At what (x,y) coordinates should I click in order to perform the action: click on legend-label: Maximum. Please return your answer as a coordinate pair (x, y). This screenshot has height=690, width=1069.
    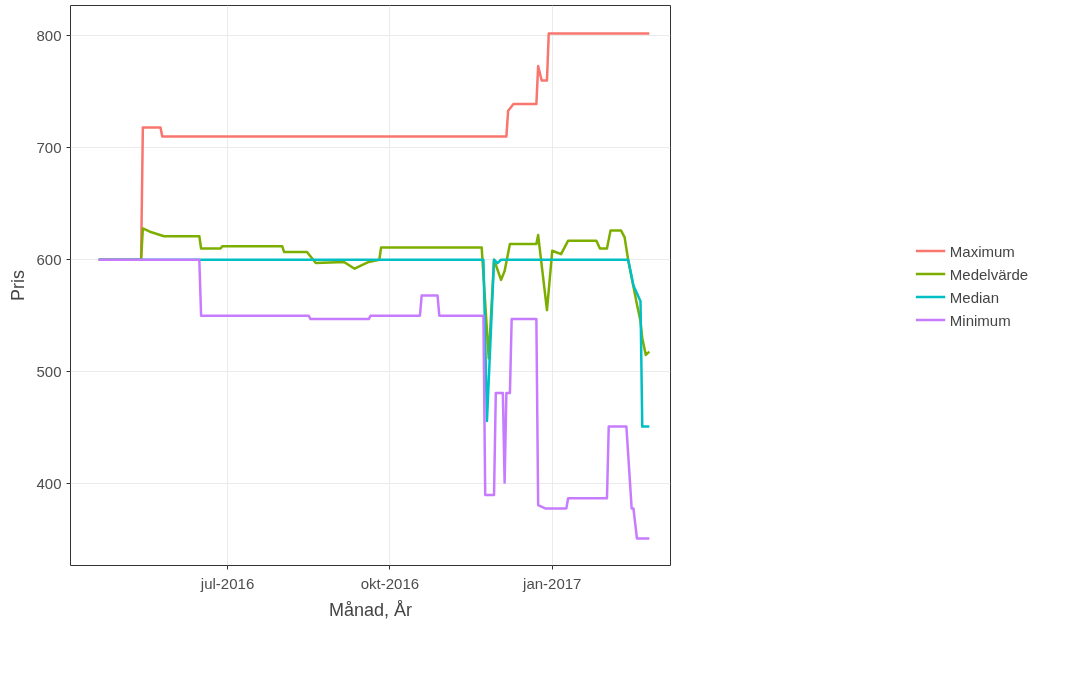
    Looking at the image, I should click on (982, 250).